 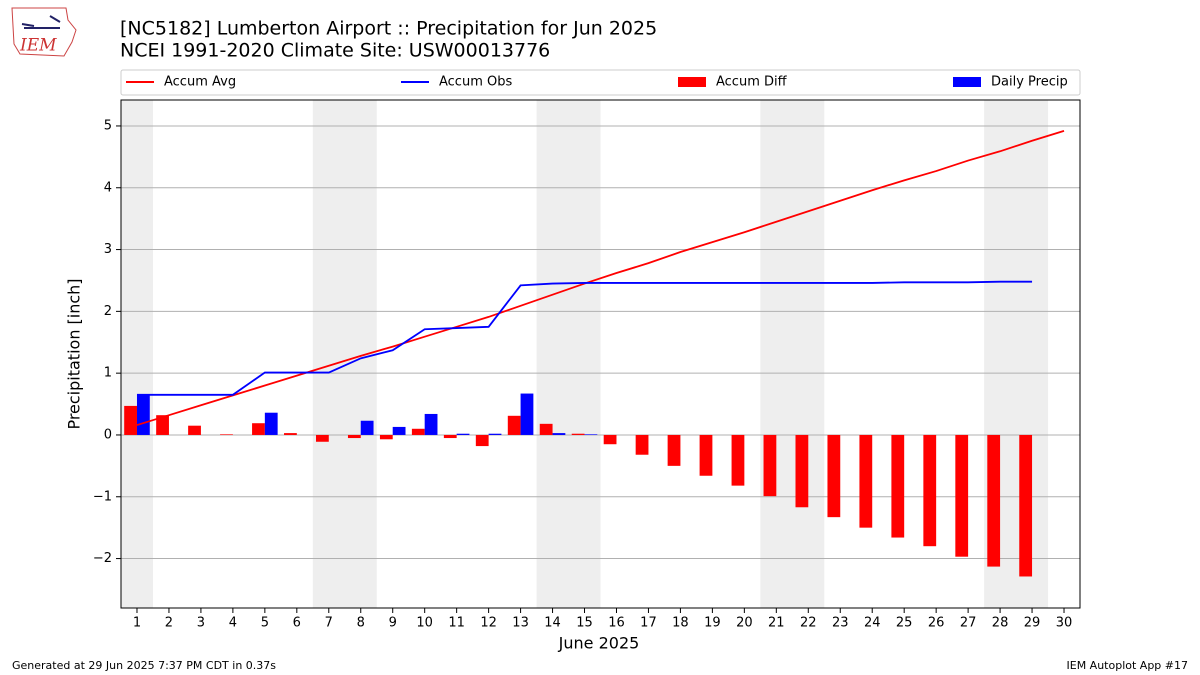 What do you see at coordinates (297, 623) in the screenshot?
I see `x-tick-label: 6` at bounding box center [297, 623].